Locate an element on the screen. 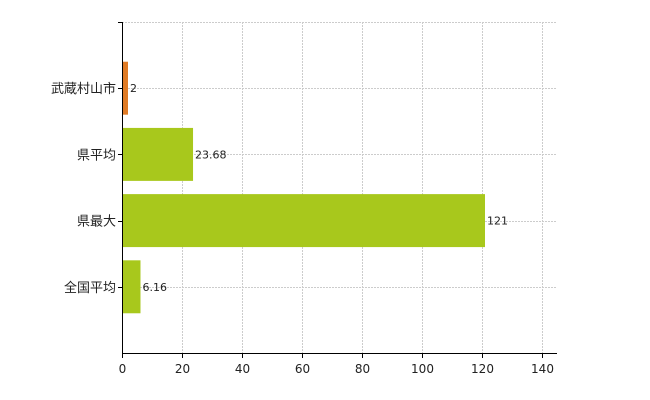  x-tick-label-0: 0 is located at coordinates (123, 369).